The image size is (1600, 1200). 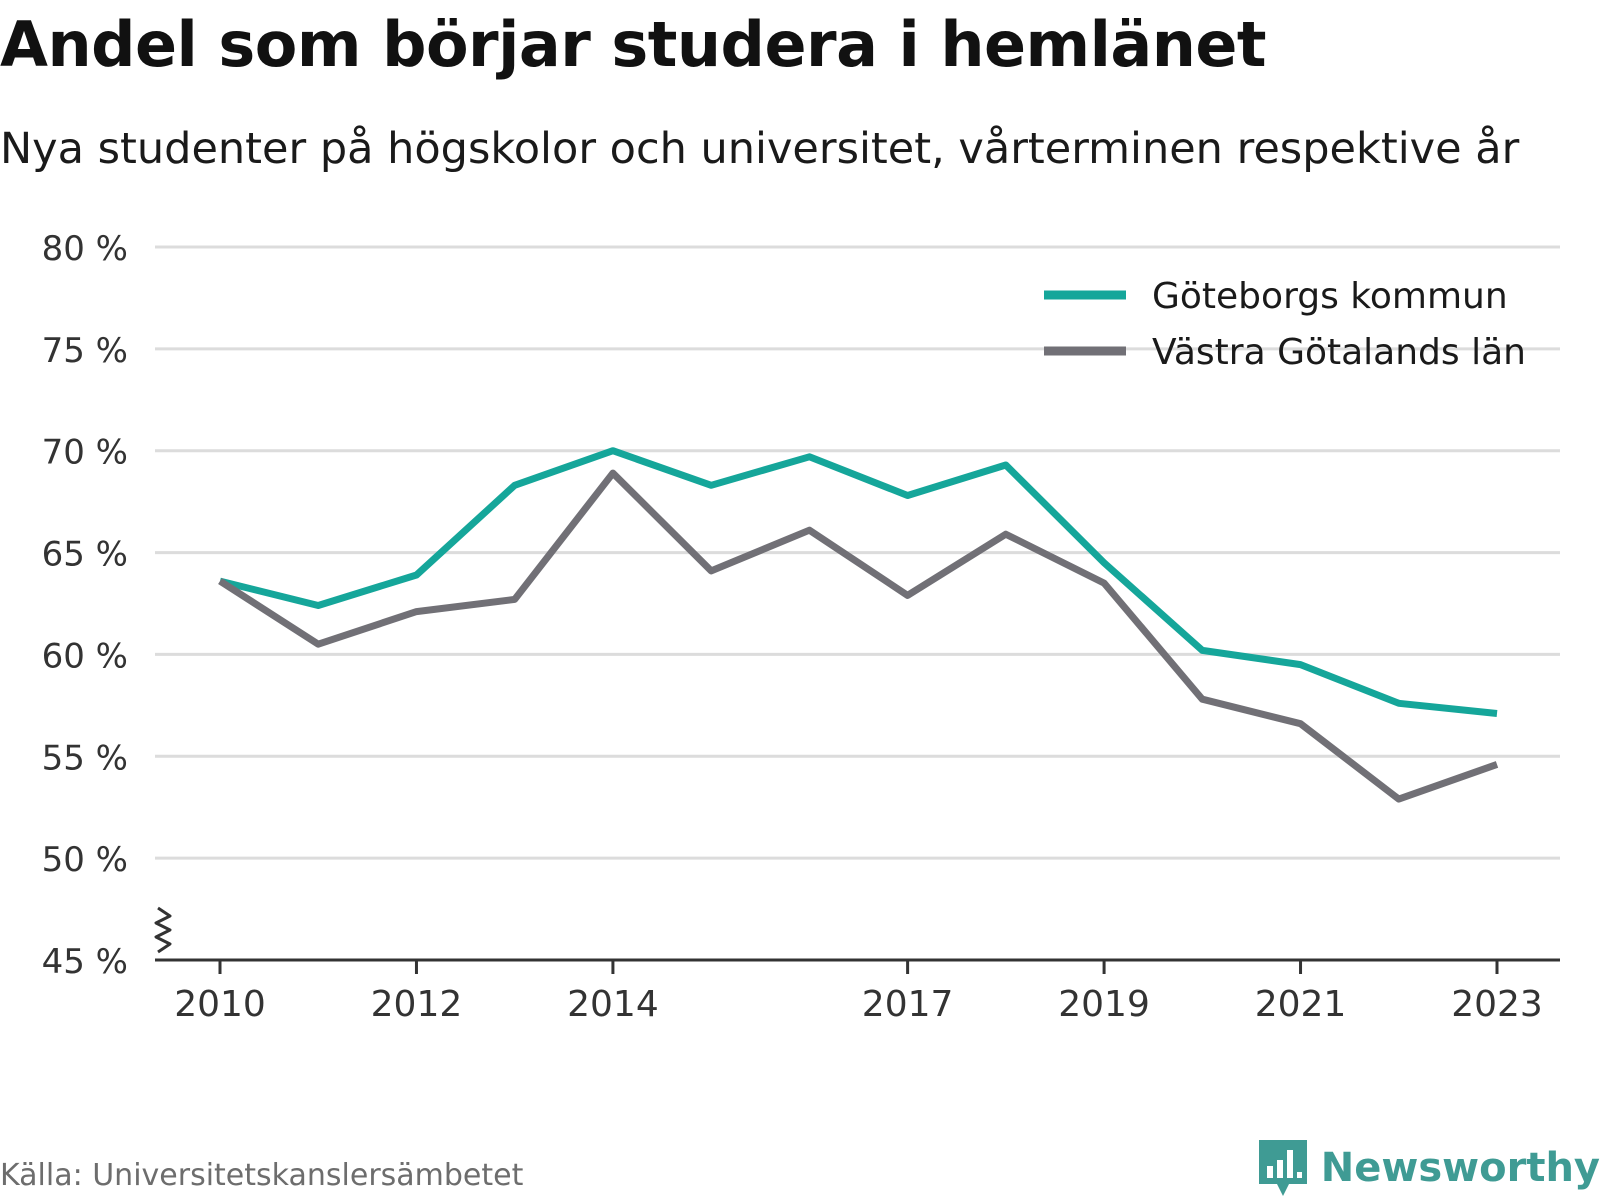 What do you see at coordinates (1497, 1004) in the screenshot?
I see `x-tick-label: 2023` at bounding box center [1497, 1004].